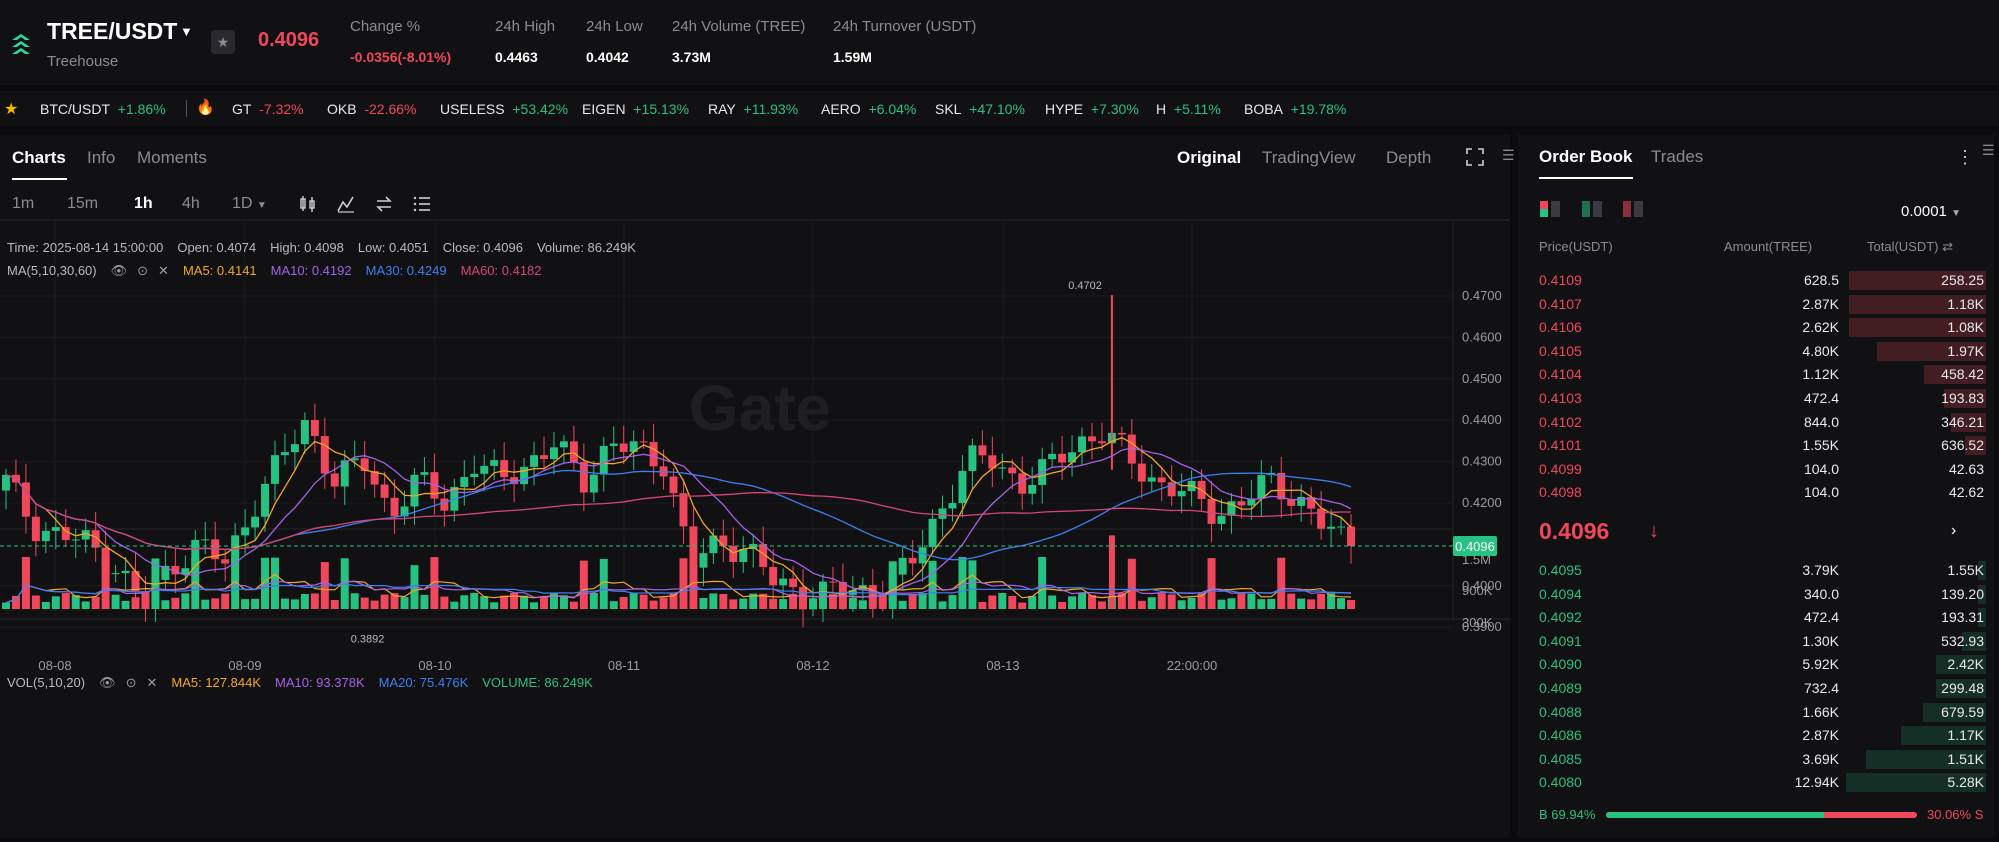  What do you see at coordinates (39, 157) in the screenshot?
I see `tab-charts: Charts` at bounding box center [39, 157].